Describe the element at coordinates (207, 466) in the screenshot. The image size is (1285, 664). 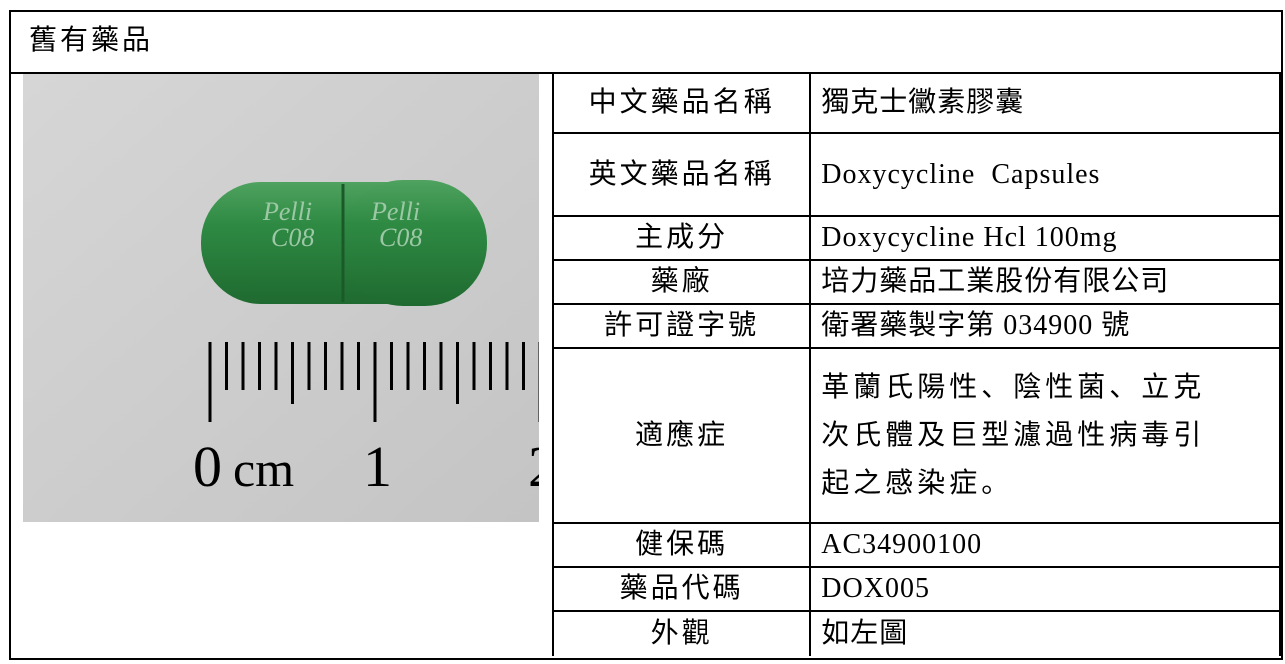
I see `ruler-label: 0` at that location.